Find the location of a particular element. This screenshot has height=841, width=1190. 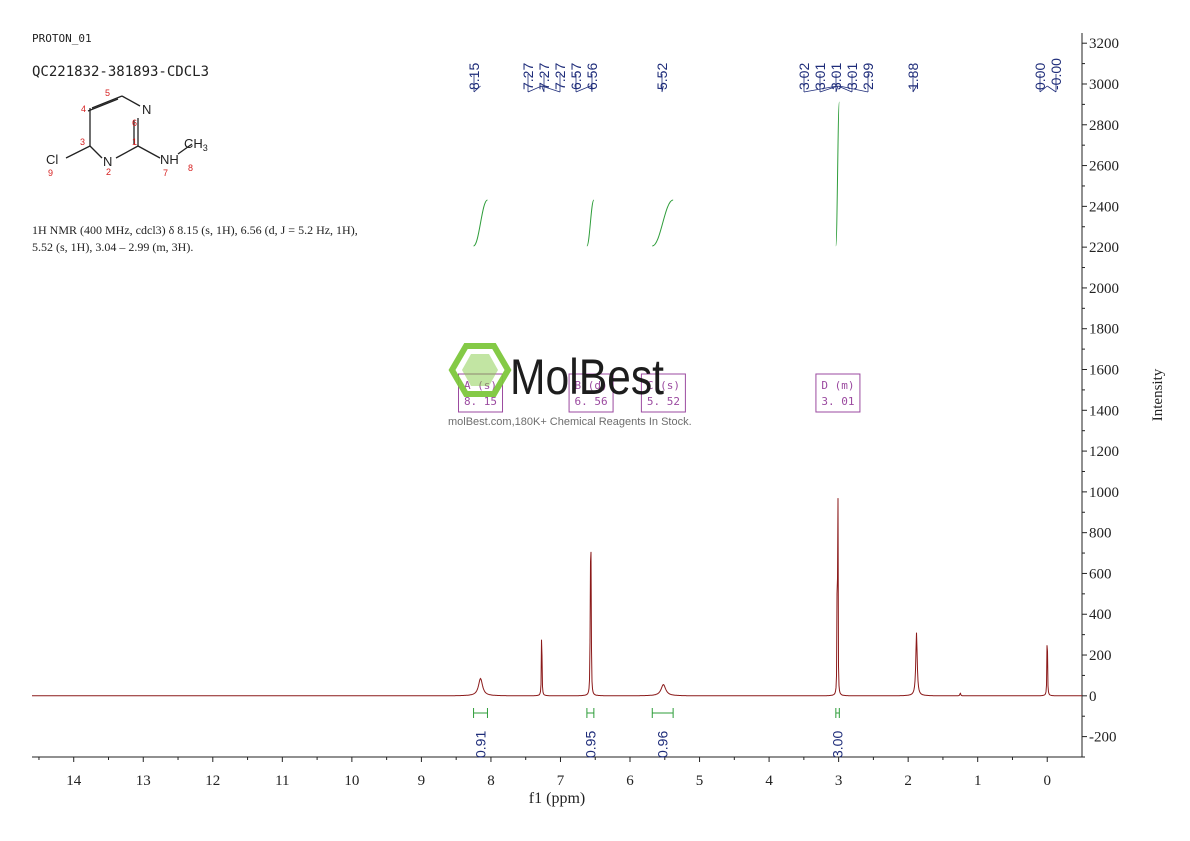

x-tick-label: 14 is located at coordinates (74, 781).